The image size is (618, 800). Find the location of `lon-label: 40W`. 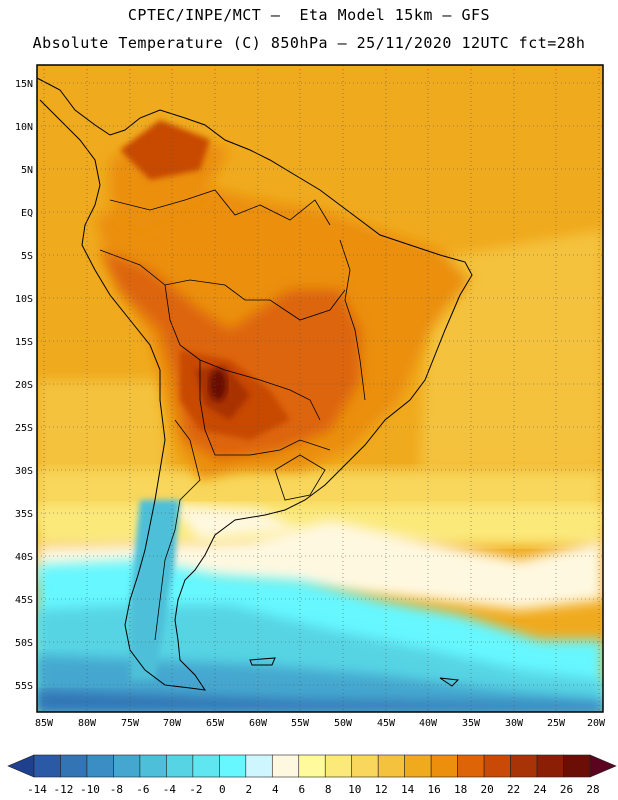

lon-label: 40W is located at coordinates (428, 723).